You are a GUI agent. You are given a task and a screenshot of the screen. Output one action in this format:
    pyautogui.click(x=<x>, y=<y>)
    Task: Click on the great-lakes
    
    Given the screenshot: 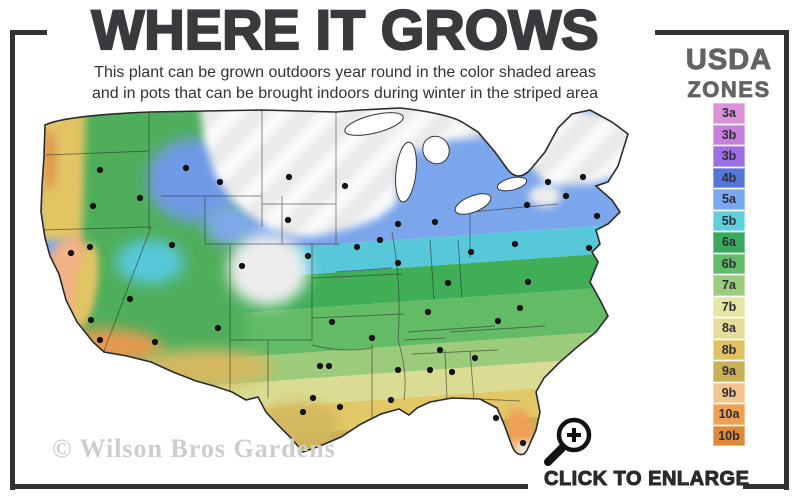 What is the action you would take?
    pyautogui.click(x=436, y=163)
    